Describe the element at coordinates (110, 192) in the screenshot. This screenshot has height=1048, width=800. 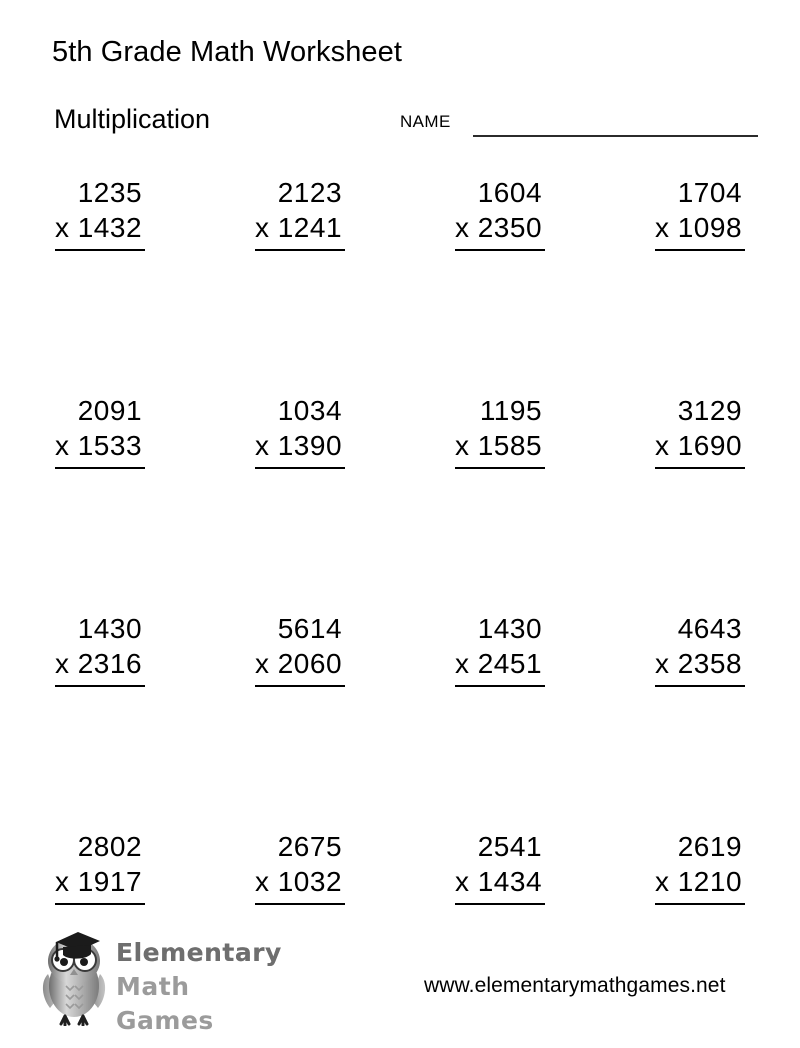
I see `multiplicand: 1235` at that location.